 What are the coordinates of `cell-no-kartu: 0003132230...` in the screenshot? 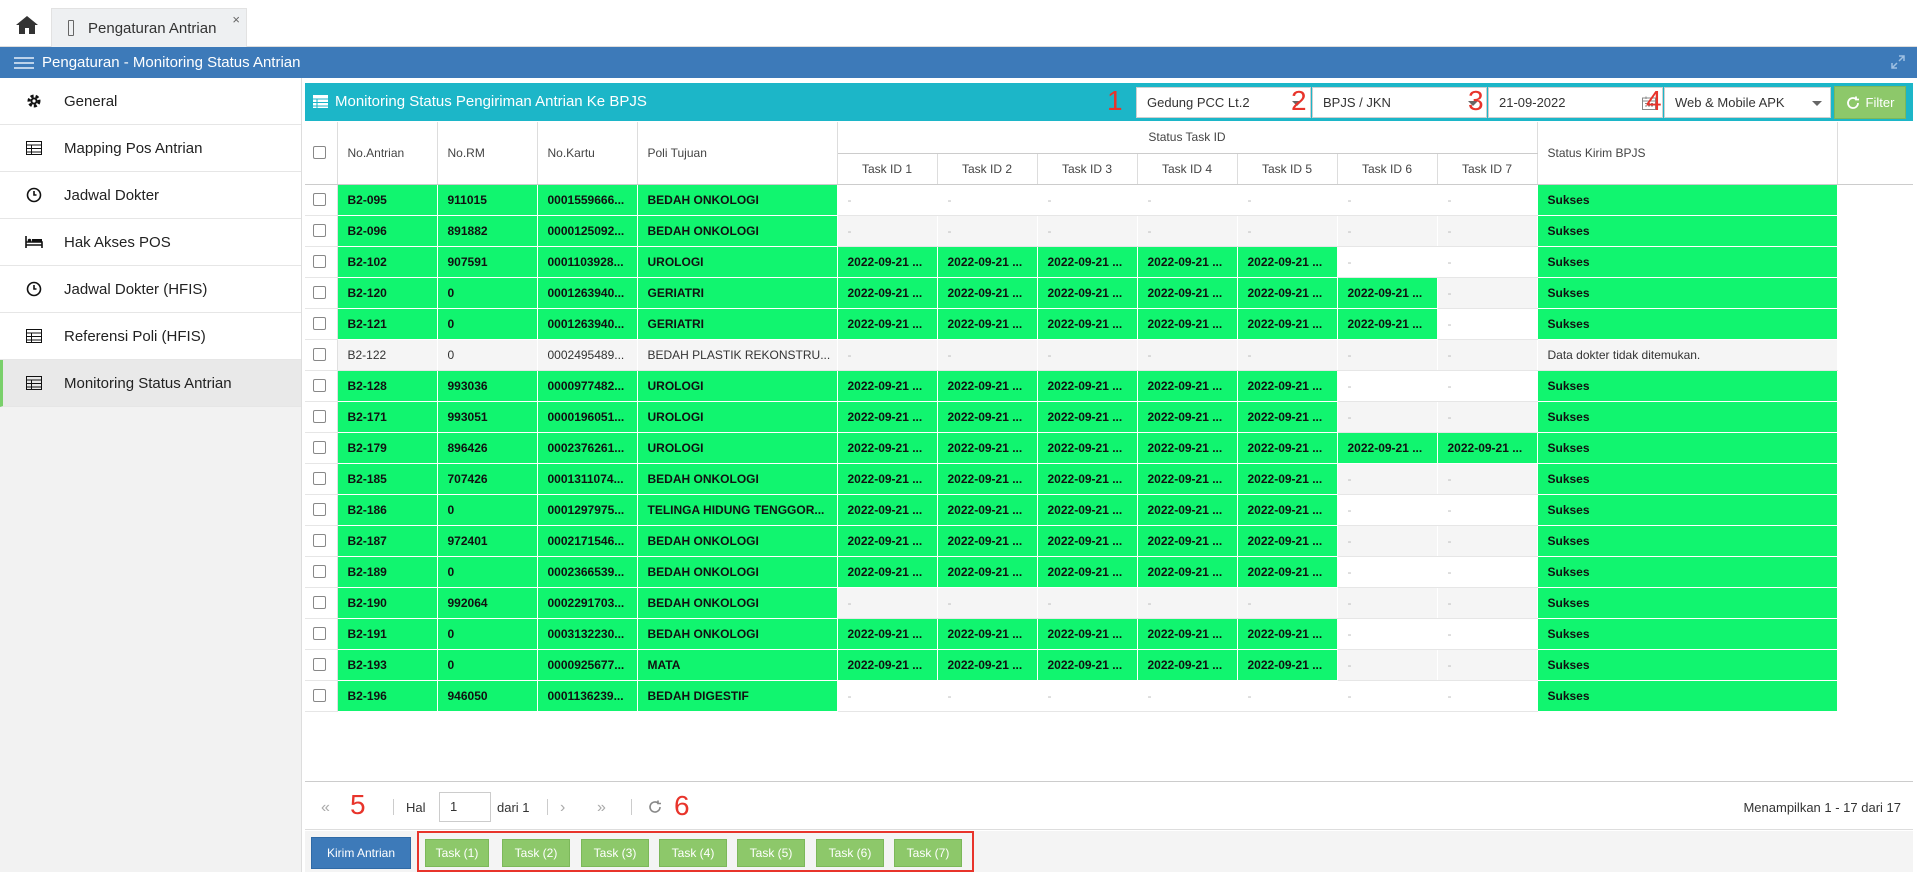 It's located at (587, 634).